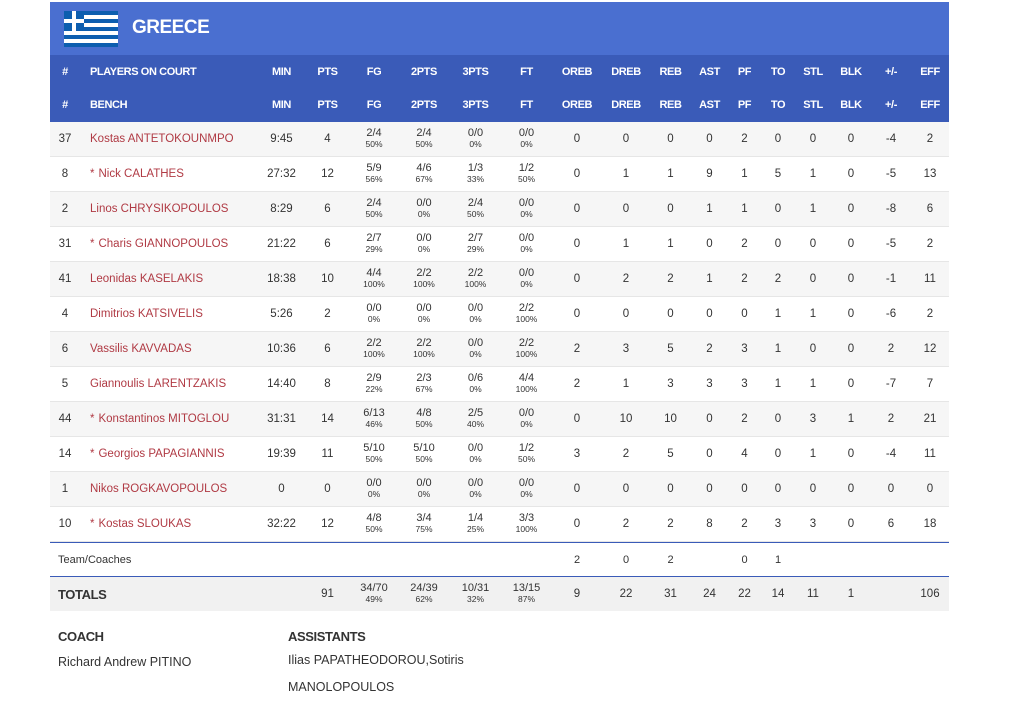 The height and width of the screenshot is (714, 1024). I want to click on player-name-cell: Nikos ROGKAVOPOULOS, so click(169, 489).